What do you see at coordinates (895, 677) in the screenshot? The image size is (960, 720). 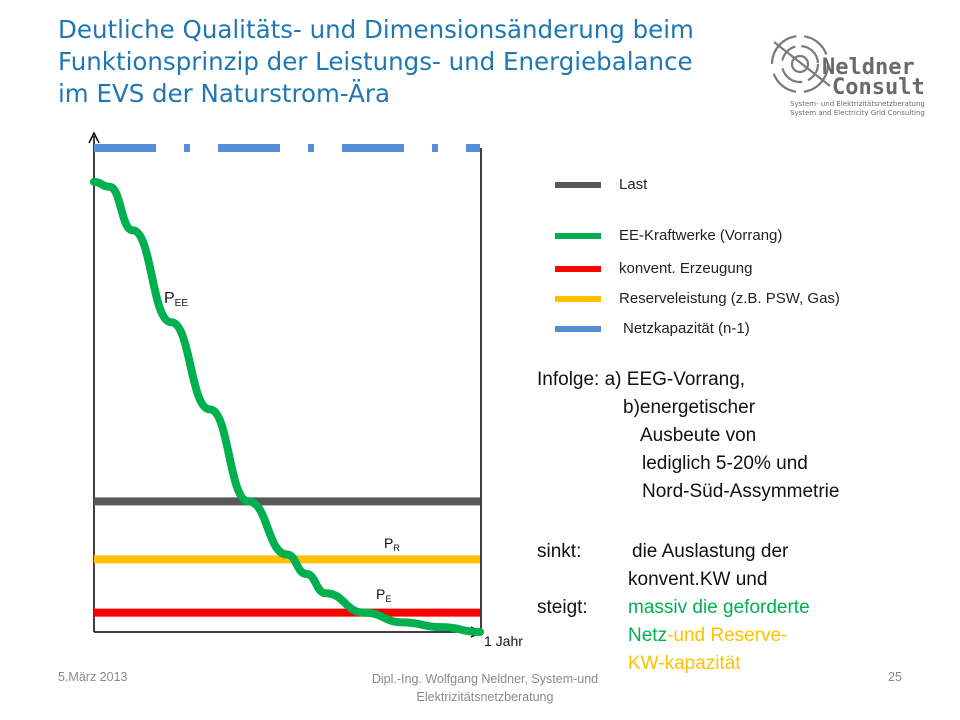 I see `footer-page-number: 25` at bounding box center [895, 677].